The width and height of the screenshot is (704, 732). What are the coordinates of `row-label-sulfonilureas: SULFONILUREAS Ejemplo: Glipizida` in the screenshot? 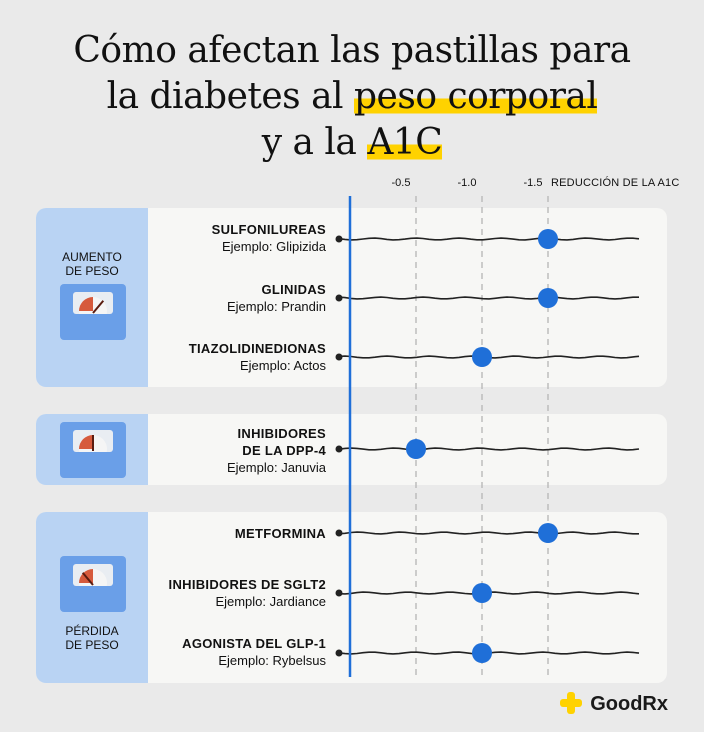 It's located at (268, 238).